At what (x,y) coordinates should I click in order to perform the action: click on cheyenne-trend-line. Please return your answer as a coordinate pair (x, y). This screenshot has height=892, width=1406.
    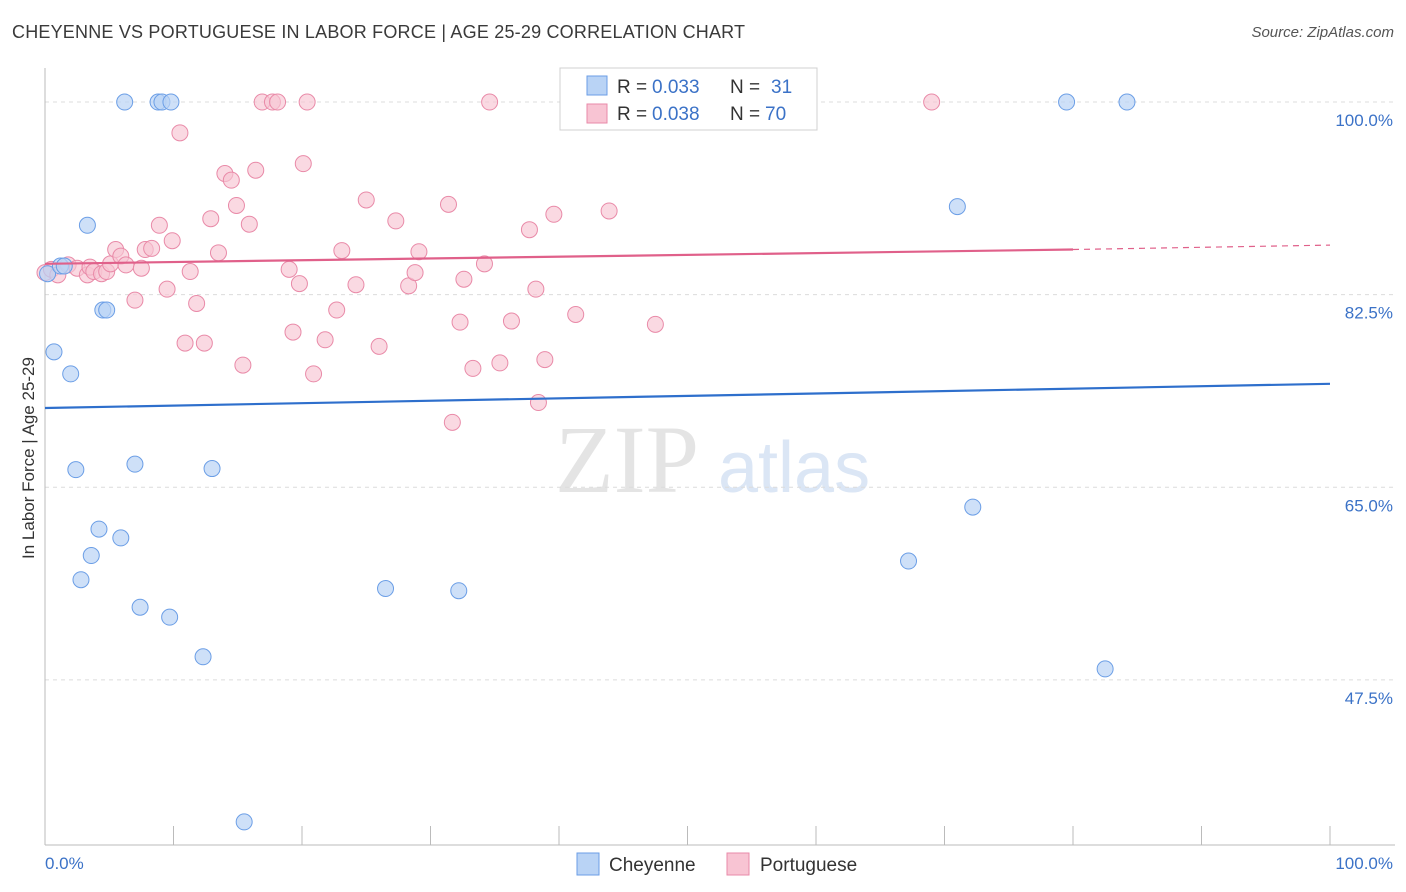
    Looking at the image, I should click on (687, 396).